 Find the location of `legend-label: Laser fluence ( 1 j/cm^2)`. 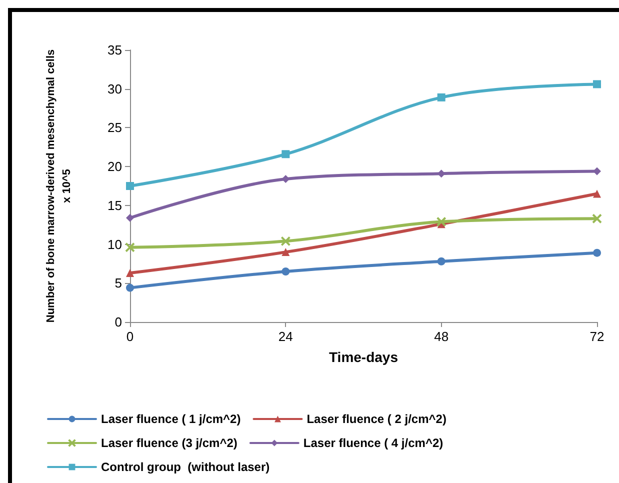

legend-label: Laser fluence ( 1 j/cm^2) is located at coordinates (171, 419).